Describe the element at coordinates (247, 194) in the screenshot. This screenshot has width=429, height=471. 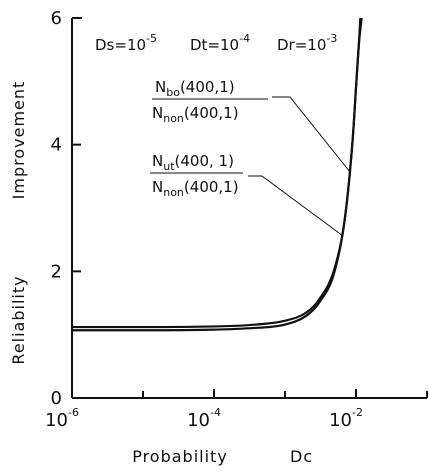
I see `series-label-ut: Nut(400, 1) Nnon(400,1)` at that location.